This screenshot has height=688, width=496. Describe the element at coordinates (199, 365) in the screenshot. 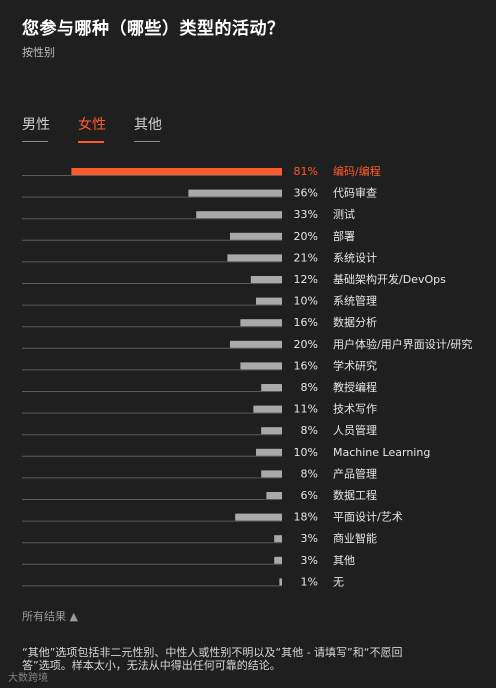

I see `bar-row: 16% 学术研究` at that location.